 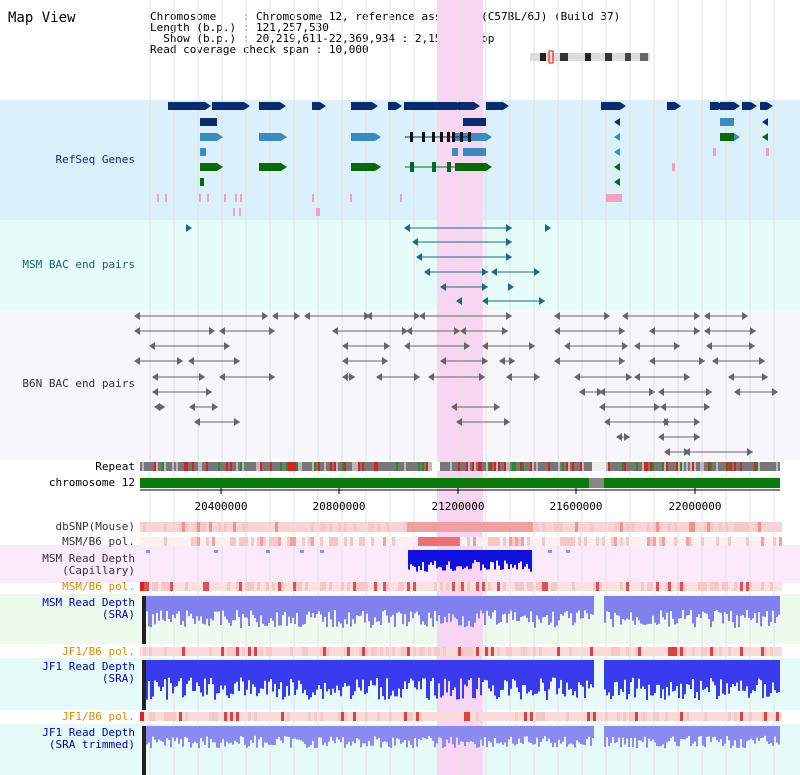 I want to click on gene-feature, so click(x=363, y=167).